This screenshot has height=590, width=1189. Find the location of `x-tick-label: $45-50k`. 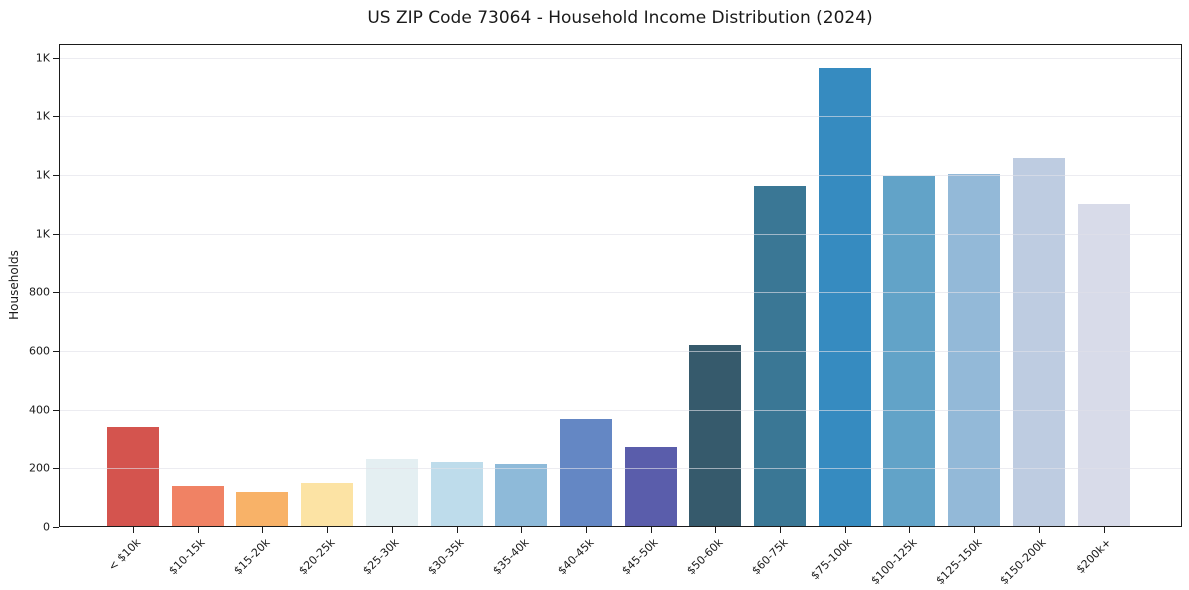

x-tick-label: $45-50k is located at coordinates (640, 557).